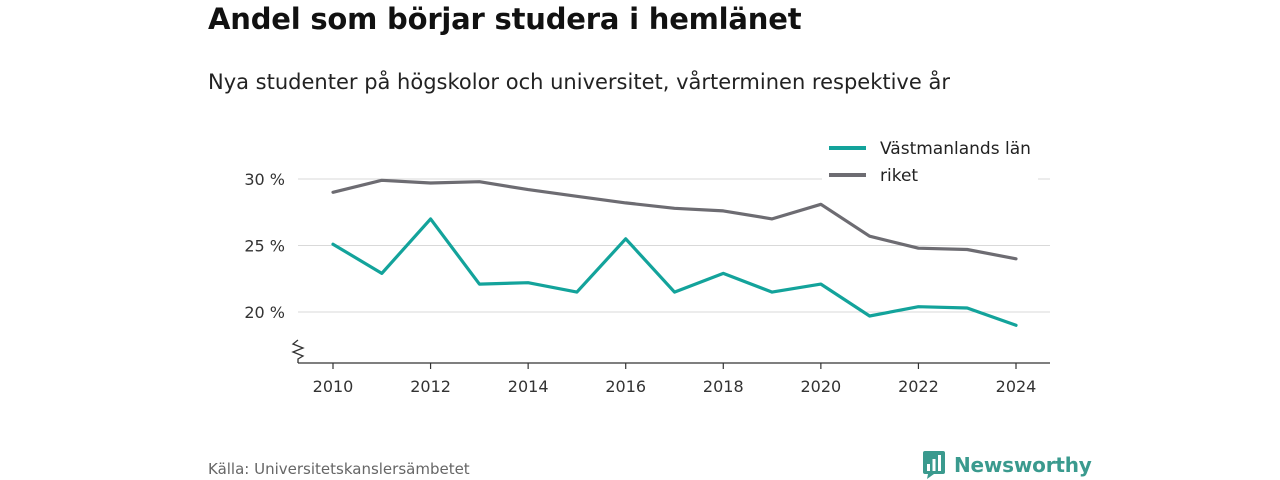  What do you see at coordinates (1023, 465) in the screenshot?
I see `brand-name: Newsworthy` at bounding box center [1023, 465].